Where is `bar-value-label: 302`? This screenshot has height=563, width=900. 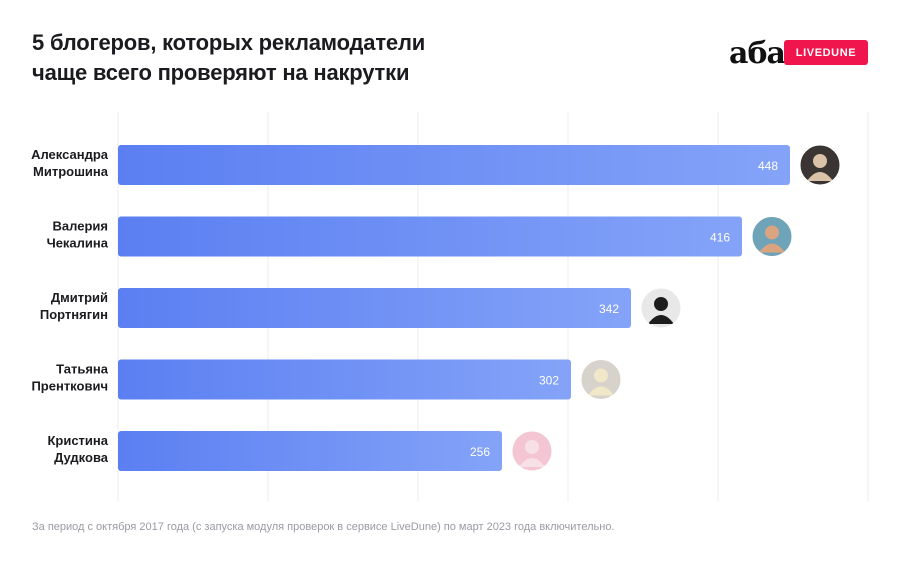
bar-value-label: 302 is located at coordinates (549, 381).